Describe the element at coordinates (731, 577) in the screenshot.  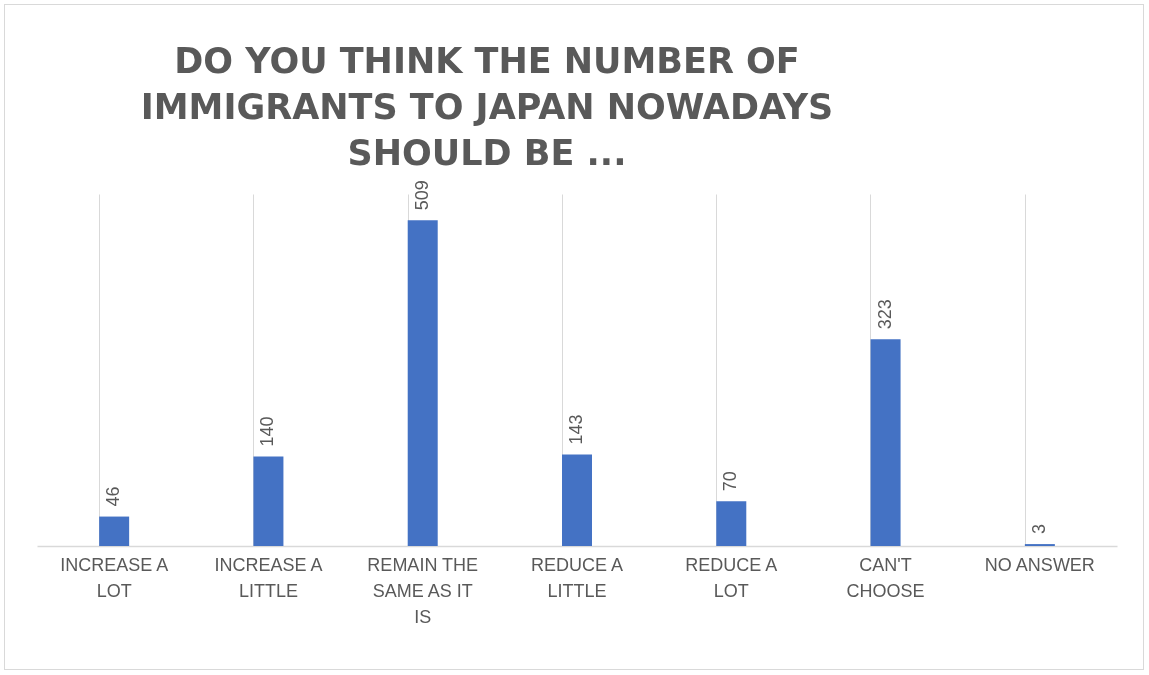
I see `x-tick-label: REDUCE A LOT` at that location.